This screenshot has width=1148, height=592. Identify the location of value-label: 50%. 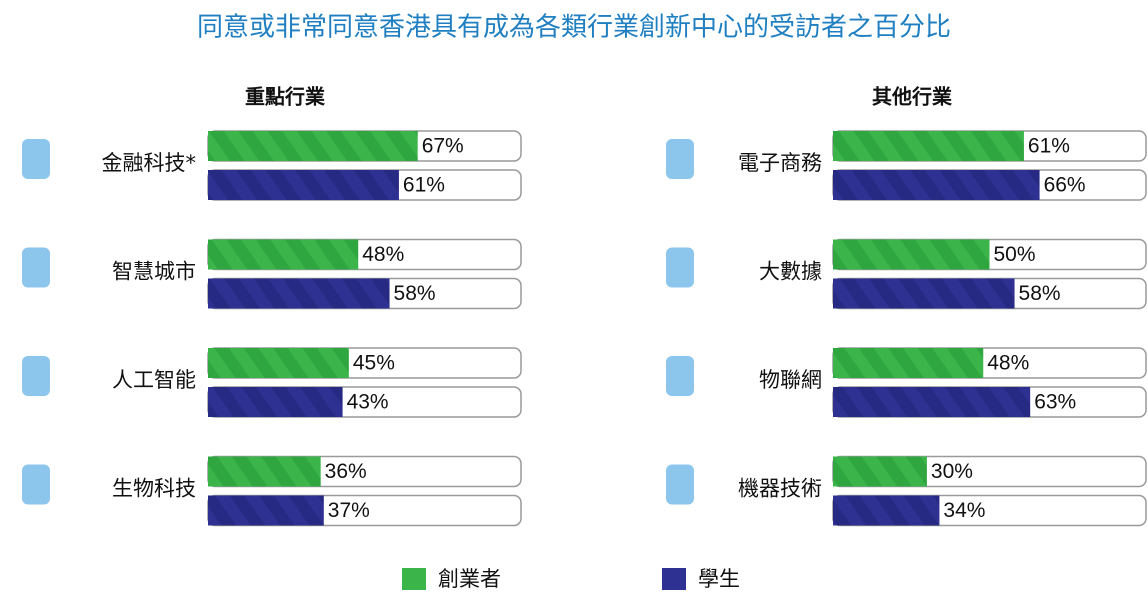
(1015, 254).